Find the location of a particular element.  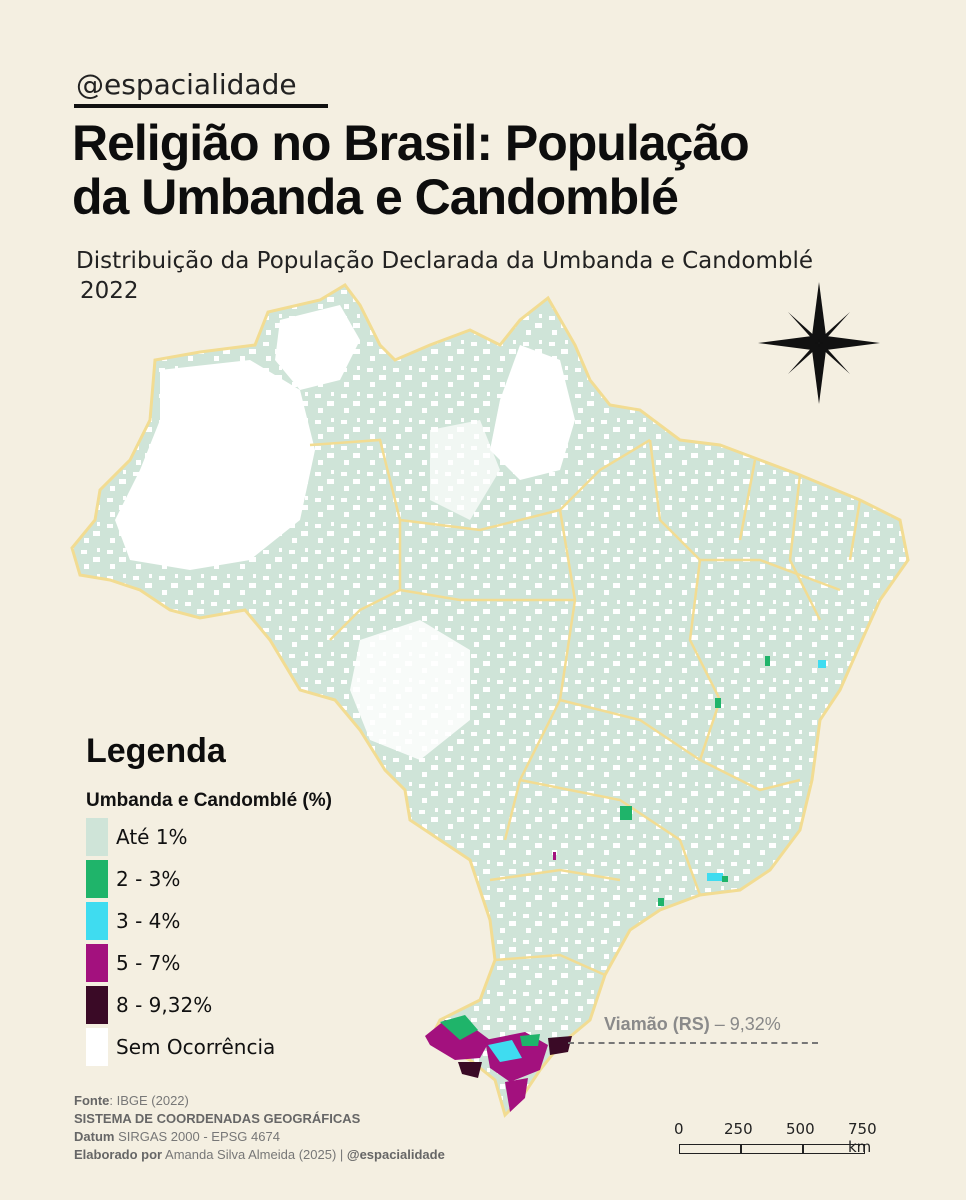

legend-label: 2 - 3% is located at coordinates (148, 879).